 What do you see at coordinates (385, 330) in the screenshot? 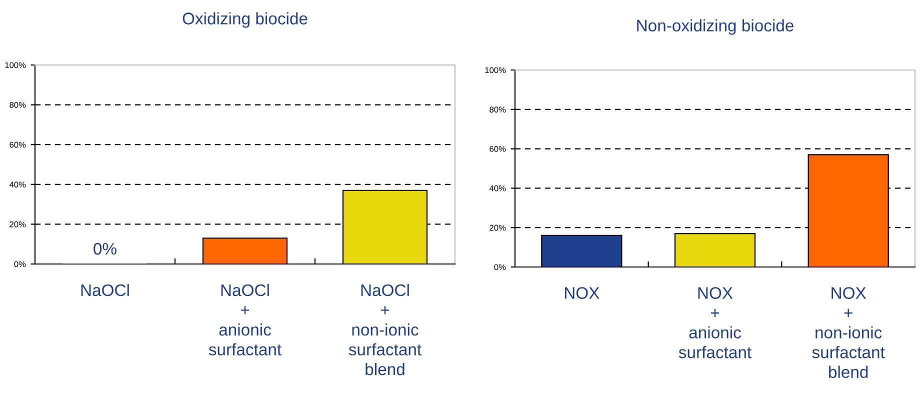
I see `x-tick-label: NaOCl + non-ionic surfactant blend` at bounding box center [385, 330].